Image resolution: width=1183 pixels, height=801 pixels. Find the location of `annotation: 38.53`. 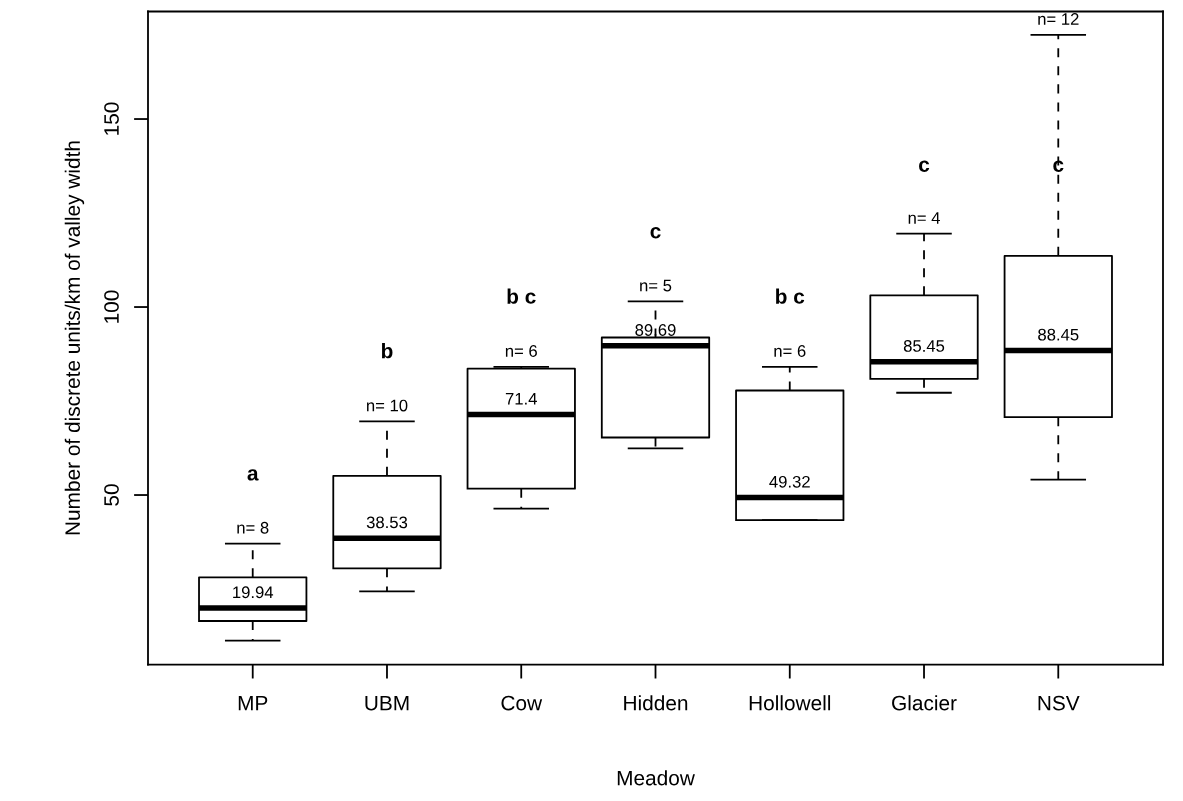

annotation: 38.53 is located at coordinates (387, 522).